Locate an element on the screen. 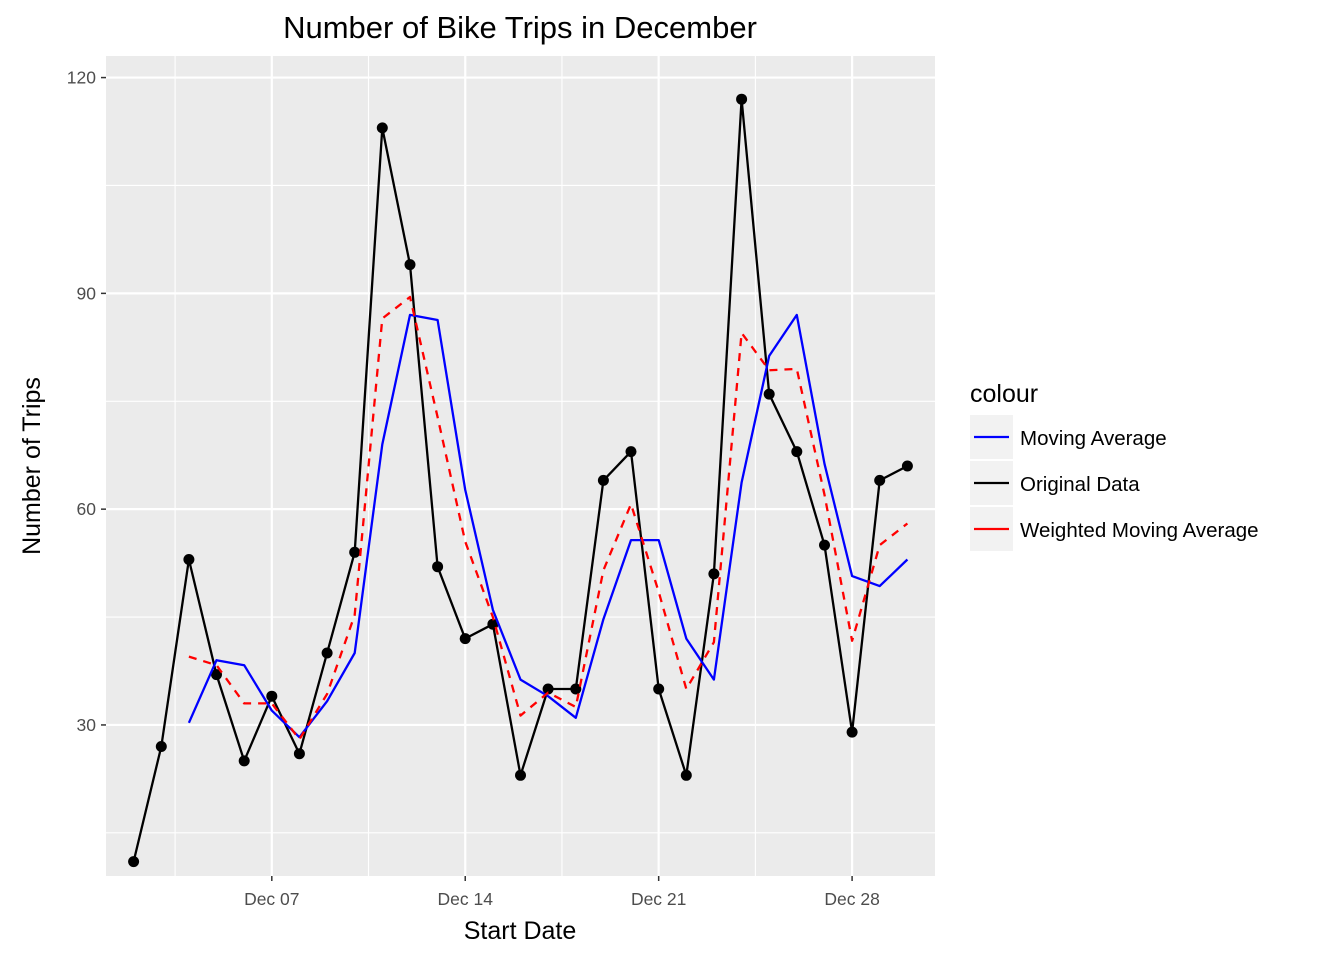 The image size is (1344, 965). legend-item-weighted-moving-average: Weighted Moving Average is located at coordinates (1114, 529).